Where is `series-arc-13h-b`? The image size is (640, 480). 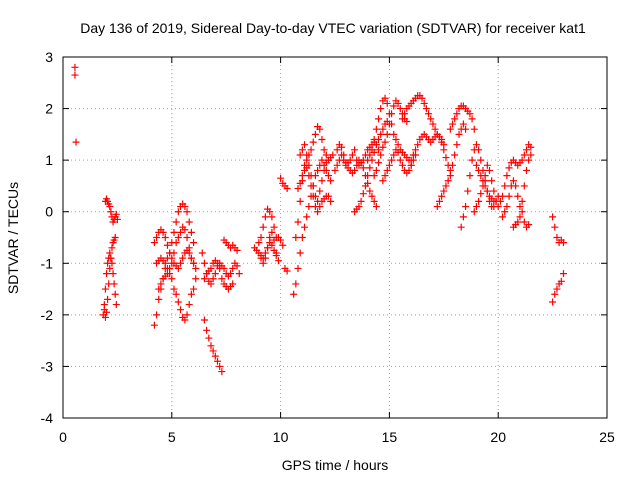
series-arc-13h-b is located at coordinates (356, 176).